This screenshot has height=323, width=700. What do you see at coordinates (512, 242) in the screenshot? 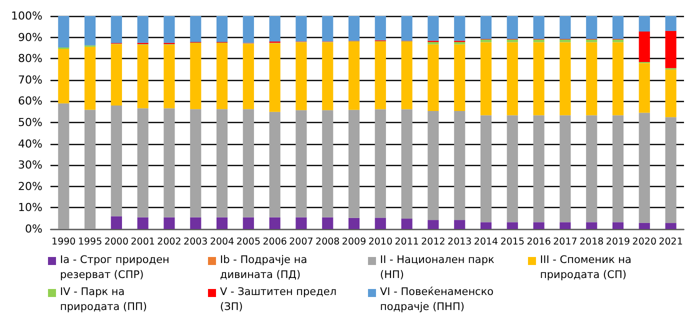
I see `x-tick-label: 2015` at bounding box center [512, 242].